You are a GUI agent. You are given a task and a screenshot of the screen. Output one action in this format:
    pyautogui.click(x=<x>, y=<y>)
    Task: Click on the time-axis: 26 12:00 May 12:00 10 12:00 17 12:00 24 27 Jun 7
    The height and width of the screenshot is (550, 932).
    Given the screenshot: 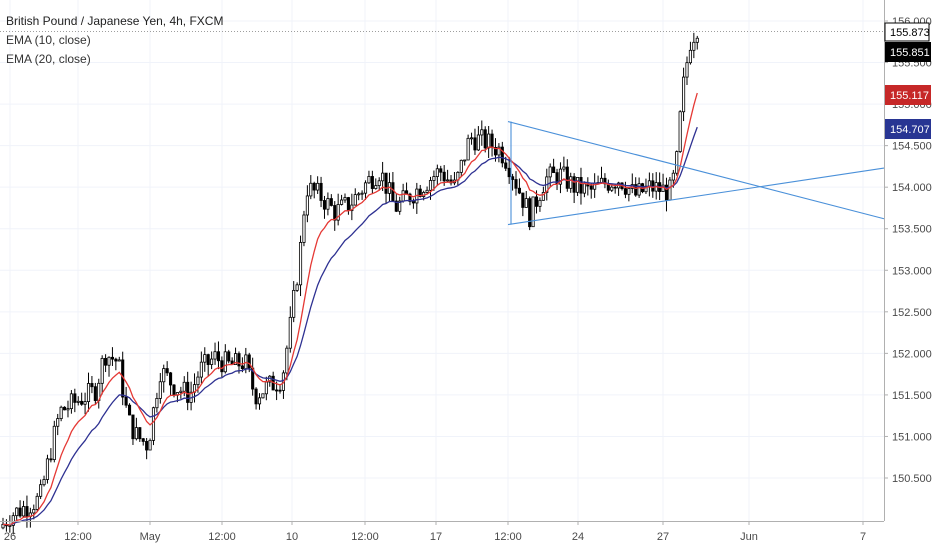 What is the action you would take?
    pyautogui.click(x=442, y=532)
    